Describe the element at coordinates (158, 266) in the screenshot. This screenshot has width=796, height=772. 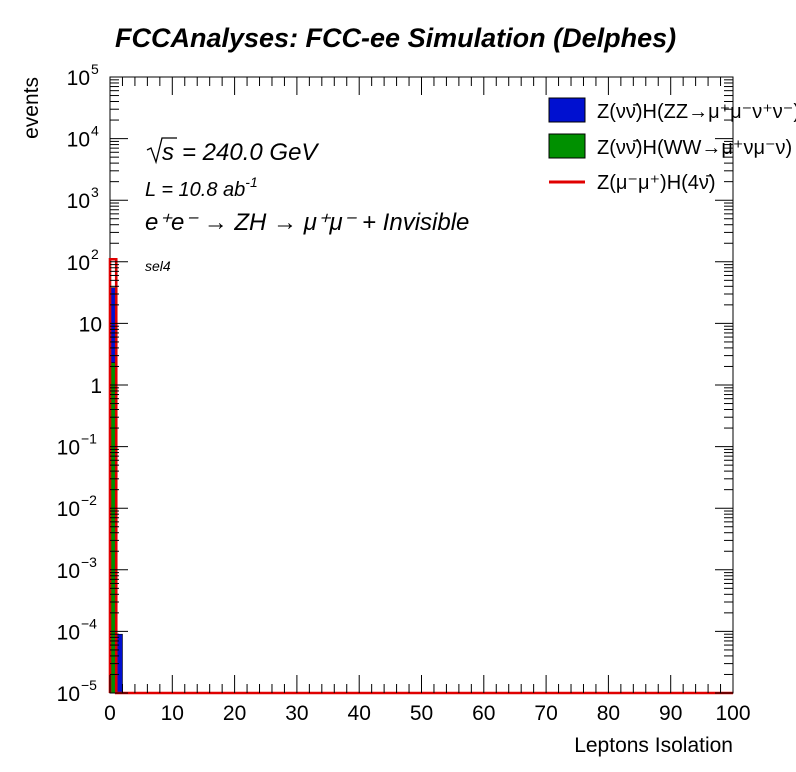
I see `selection-label: sel4` at that location.